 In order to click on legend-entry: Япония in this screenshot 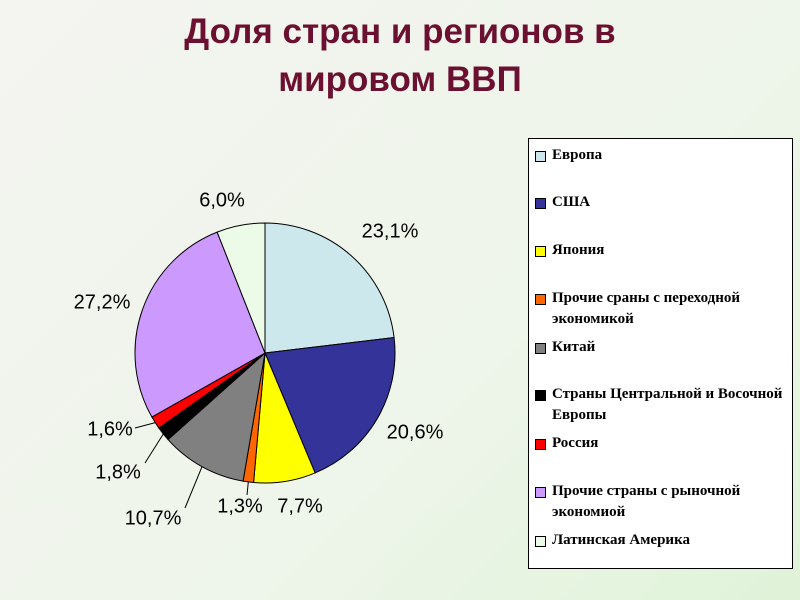, I will do `click(660, 250)`.